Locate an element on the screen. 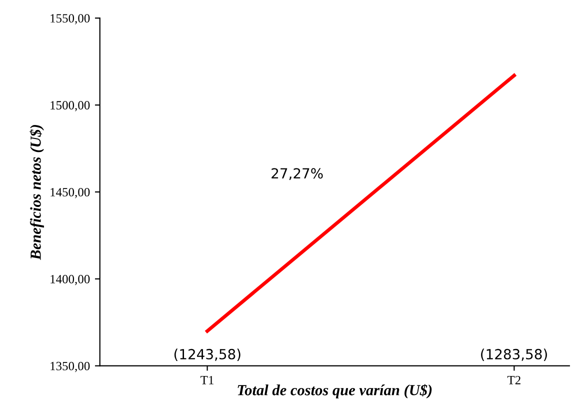  y-tick-label: 1450,00 is located at coordinates (70, 193).